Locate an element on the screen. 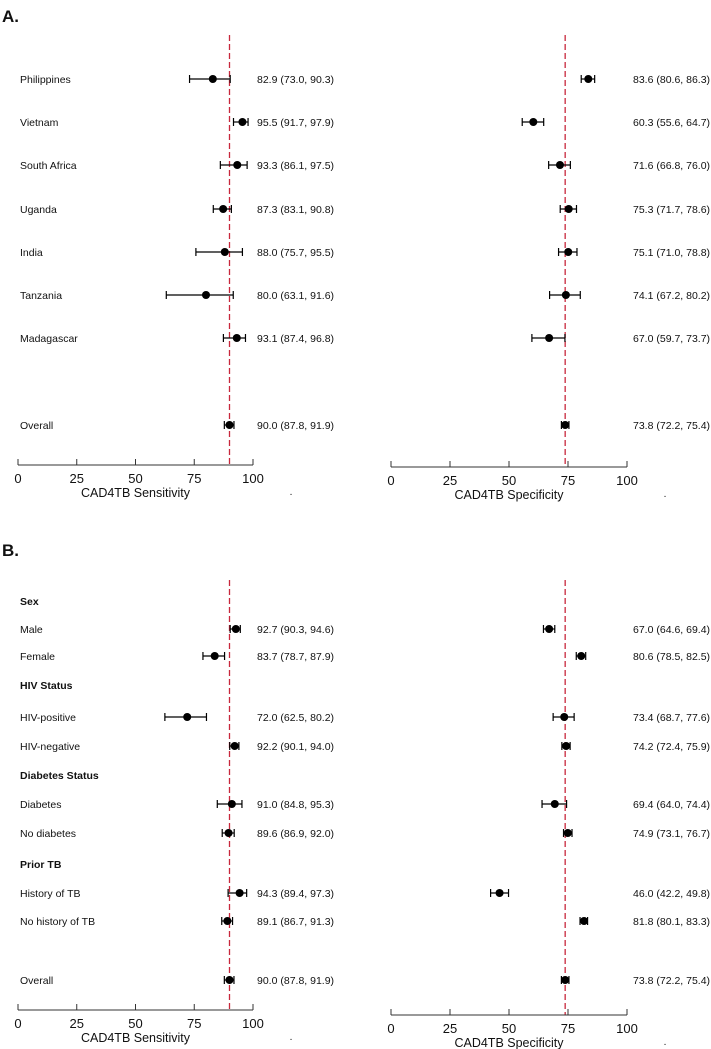 The image size is (711, 1049). estimate-label: 92.7 (90.3, 94.6) is located at coordinates (295, 630).